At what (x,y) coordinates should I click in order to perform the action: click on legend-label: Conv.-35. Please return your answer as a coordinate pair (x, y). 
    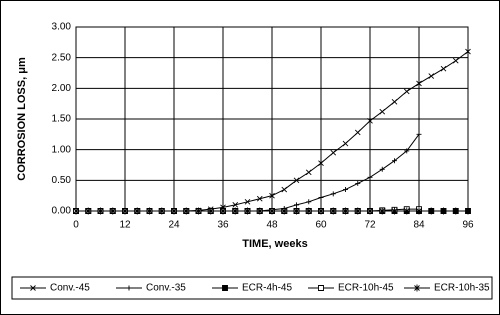
    Looking at the image, I should click on (166, 288).